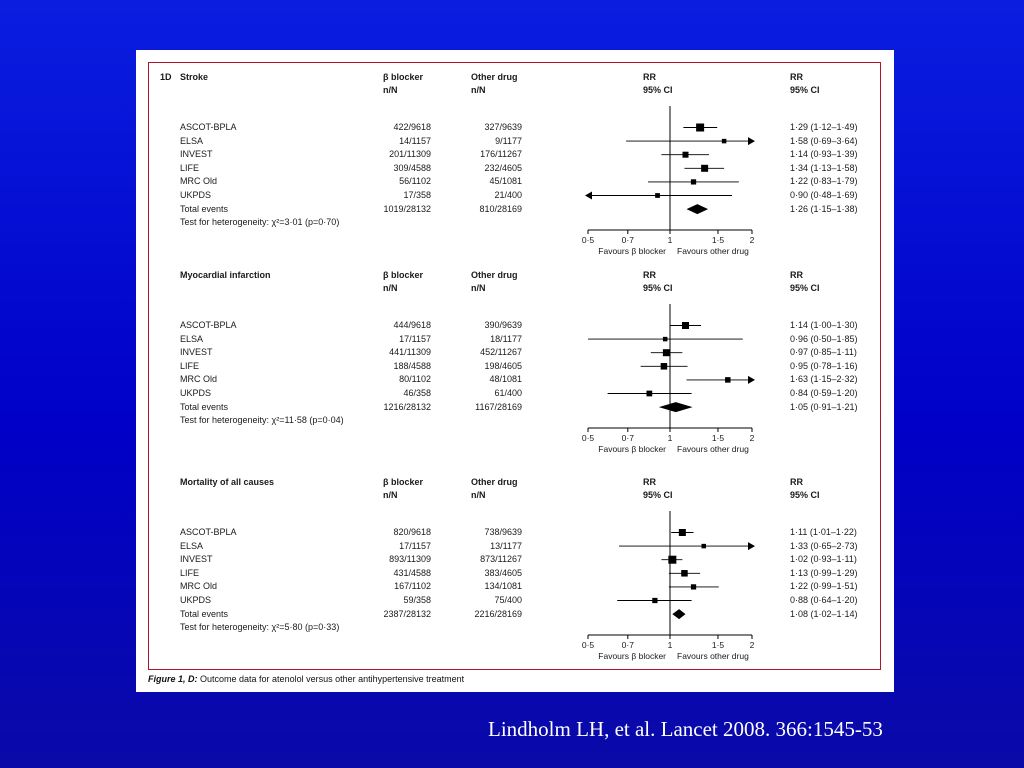 This screenshot has width=1024, height=768. What do you see at coordinates (173, 679) in the screenshot?
I see `figure-caption-prefix: Figure 1, D:` at bounding box center [173, 679].